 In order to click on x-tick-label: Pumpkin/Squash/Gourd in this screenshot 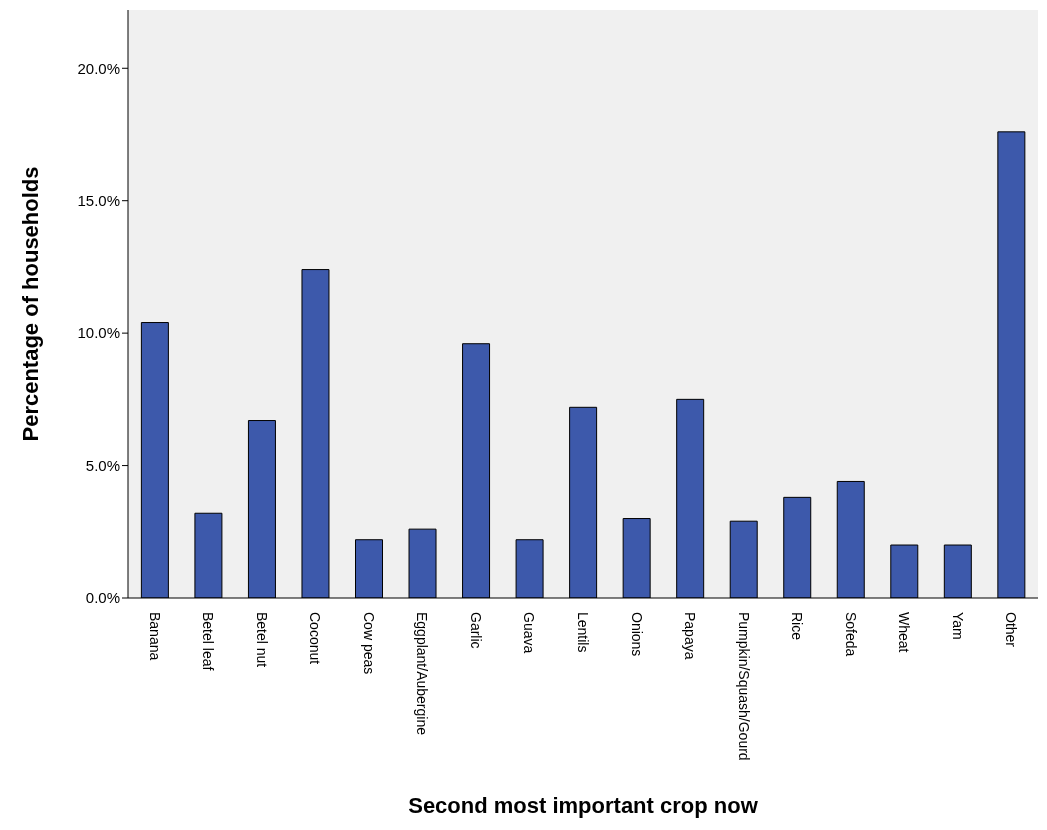, I will do `click(743, 686)`.